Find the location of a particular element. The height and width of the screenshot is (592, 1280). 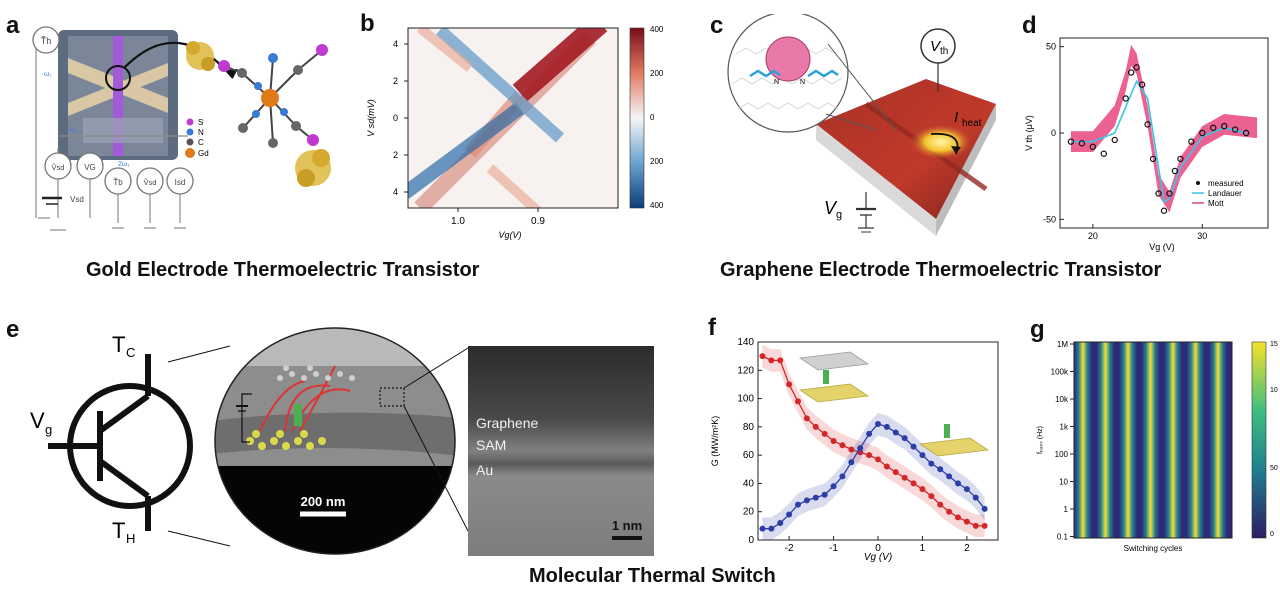

panel-letter-g: g is located at coordinates (1037, 329).